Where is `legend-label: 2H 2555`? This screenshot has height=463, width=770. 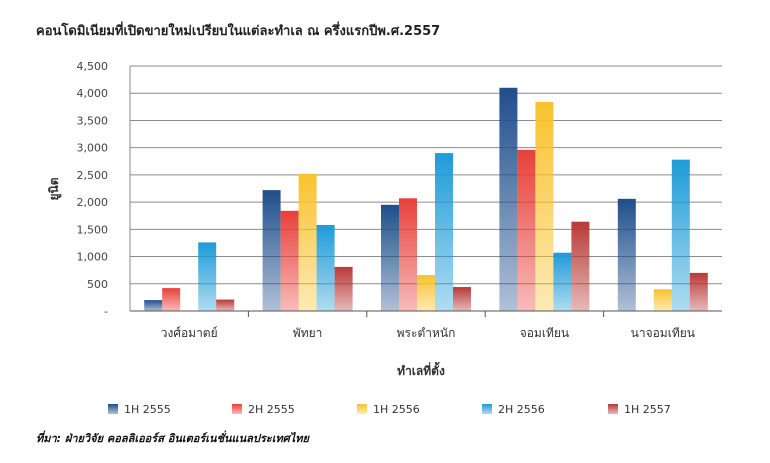
legend-label: 2H 2555 is located at coordinates (271, 409).